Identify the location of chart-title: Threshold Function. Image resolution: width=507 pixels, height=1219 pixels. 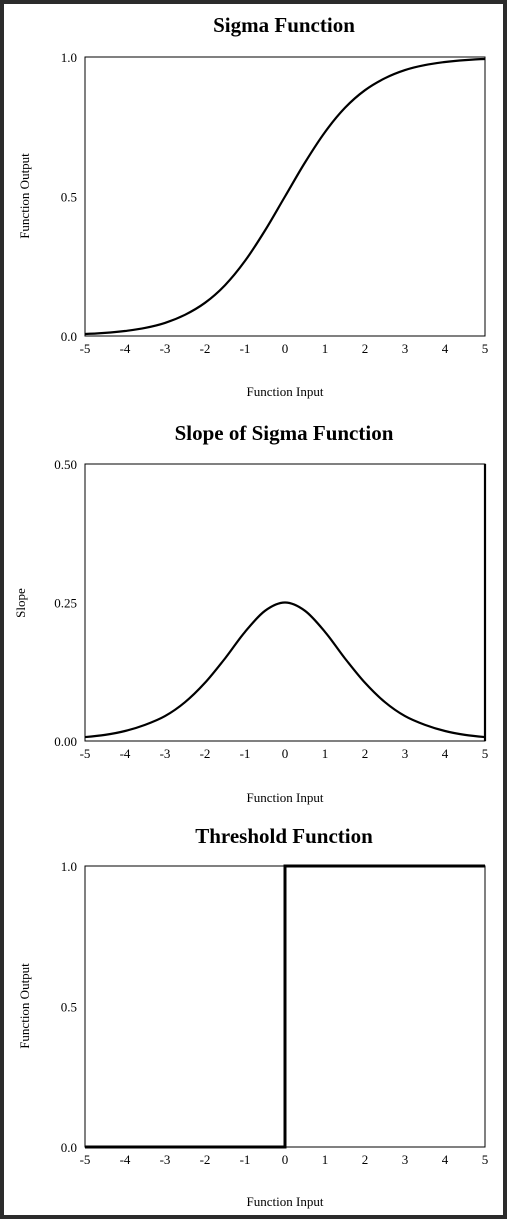
(284, 836).